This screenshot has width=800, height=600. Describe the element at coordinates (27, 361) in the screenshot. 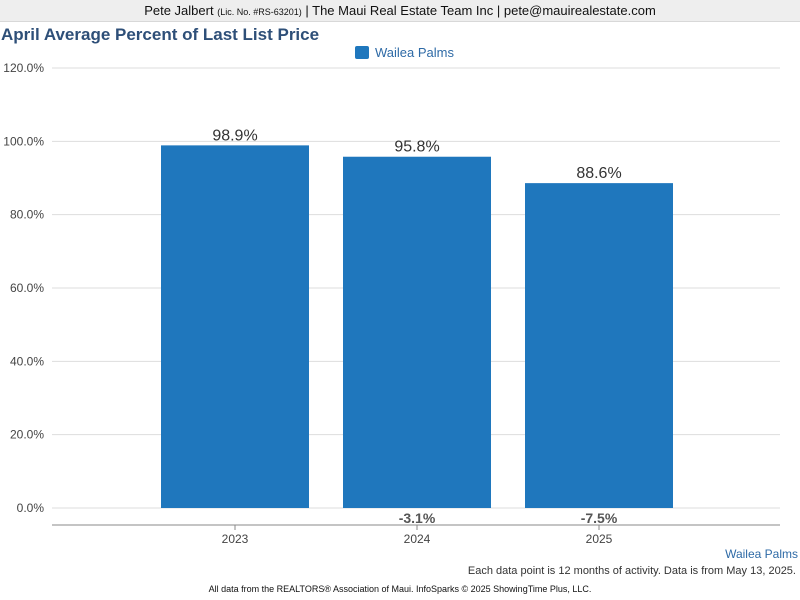

I see `y-tick-label: 40.0%` at that location.